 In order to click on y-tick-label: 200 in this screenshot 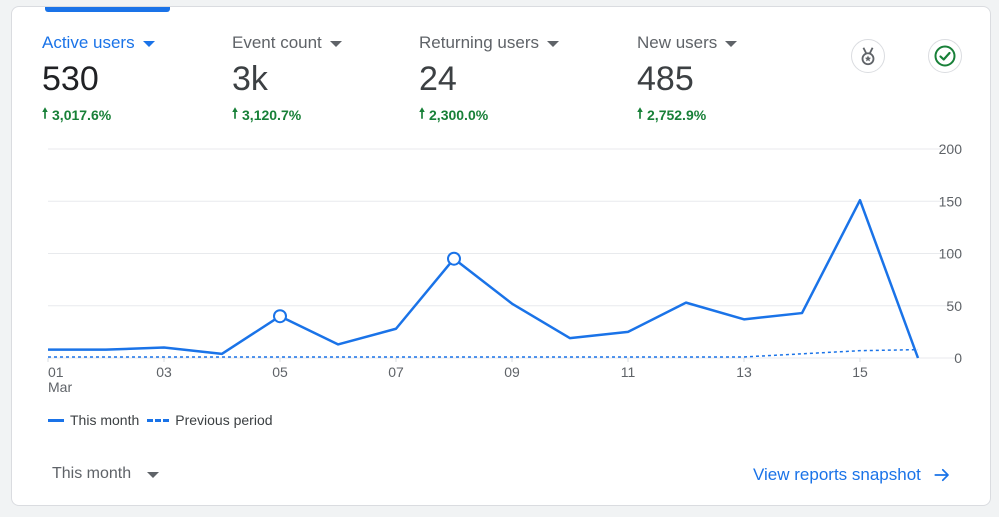, I will do `click(951, 149)`.